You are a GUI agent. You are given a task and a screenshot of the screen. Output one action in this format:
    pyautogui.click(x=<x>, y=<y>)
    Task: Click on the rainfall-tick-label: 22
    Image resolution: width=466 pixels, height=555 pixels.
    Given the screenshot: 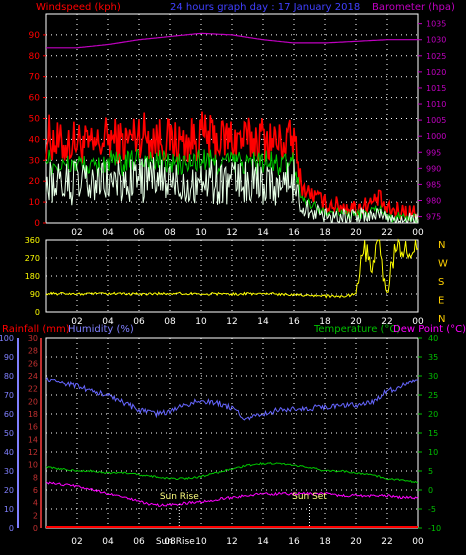 What is the action you would take?
    pyautogui.click(x=33, y=389)
    